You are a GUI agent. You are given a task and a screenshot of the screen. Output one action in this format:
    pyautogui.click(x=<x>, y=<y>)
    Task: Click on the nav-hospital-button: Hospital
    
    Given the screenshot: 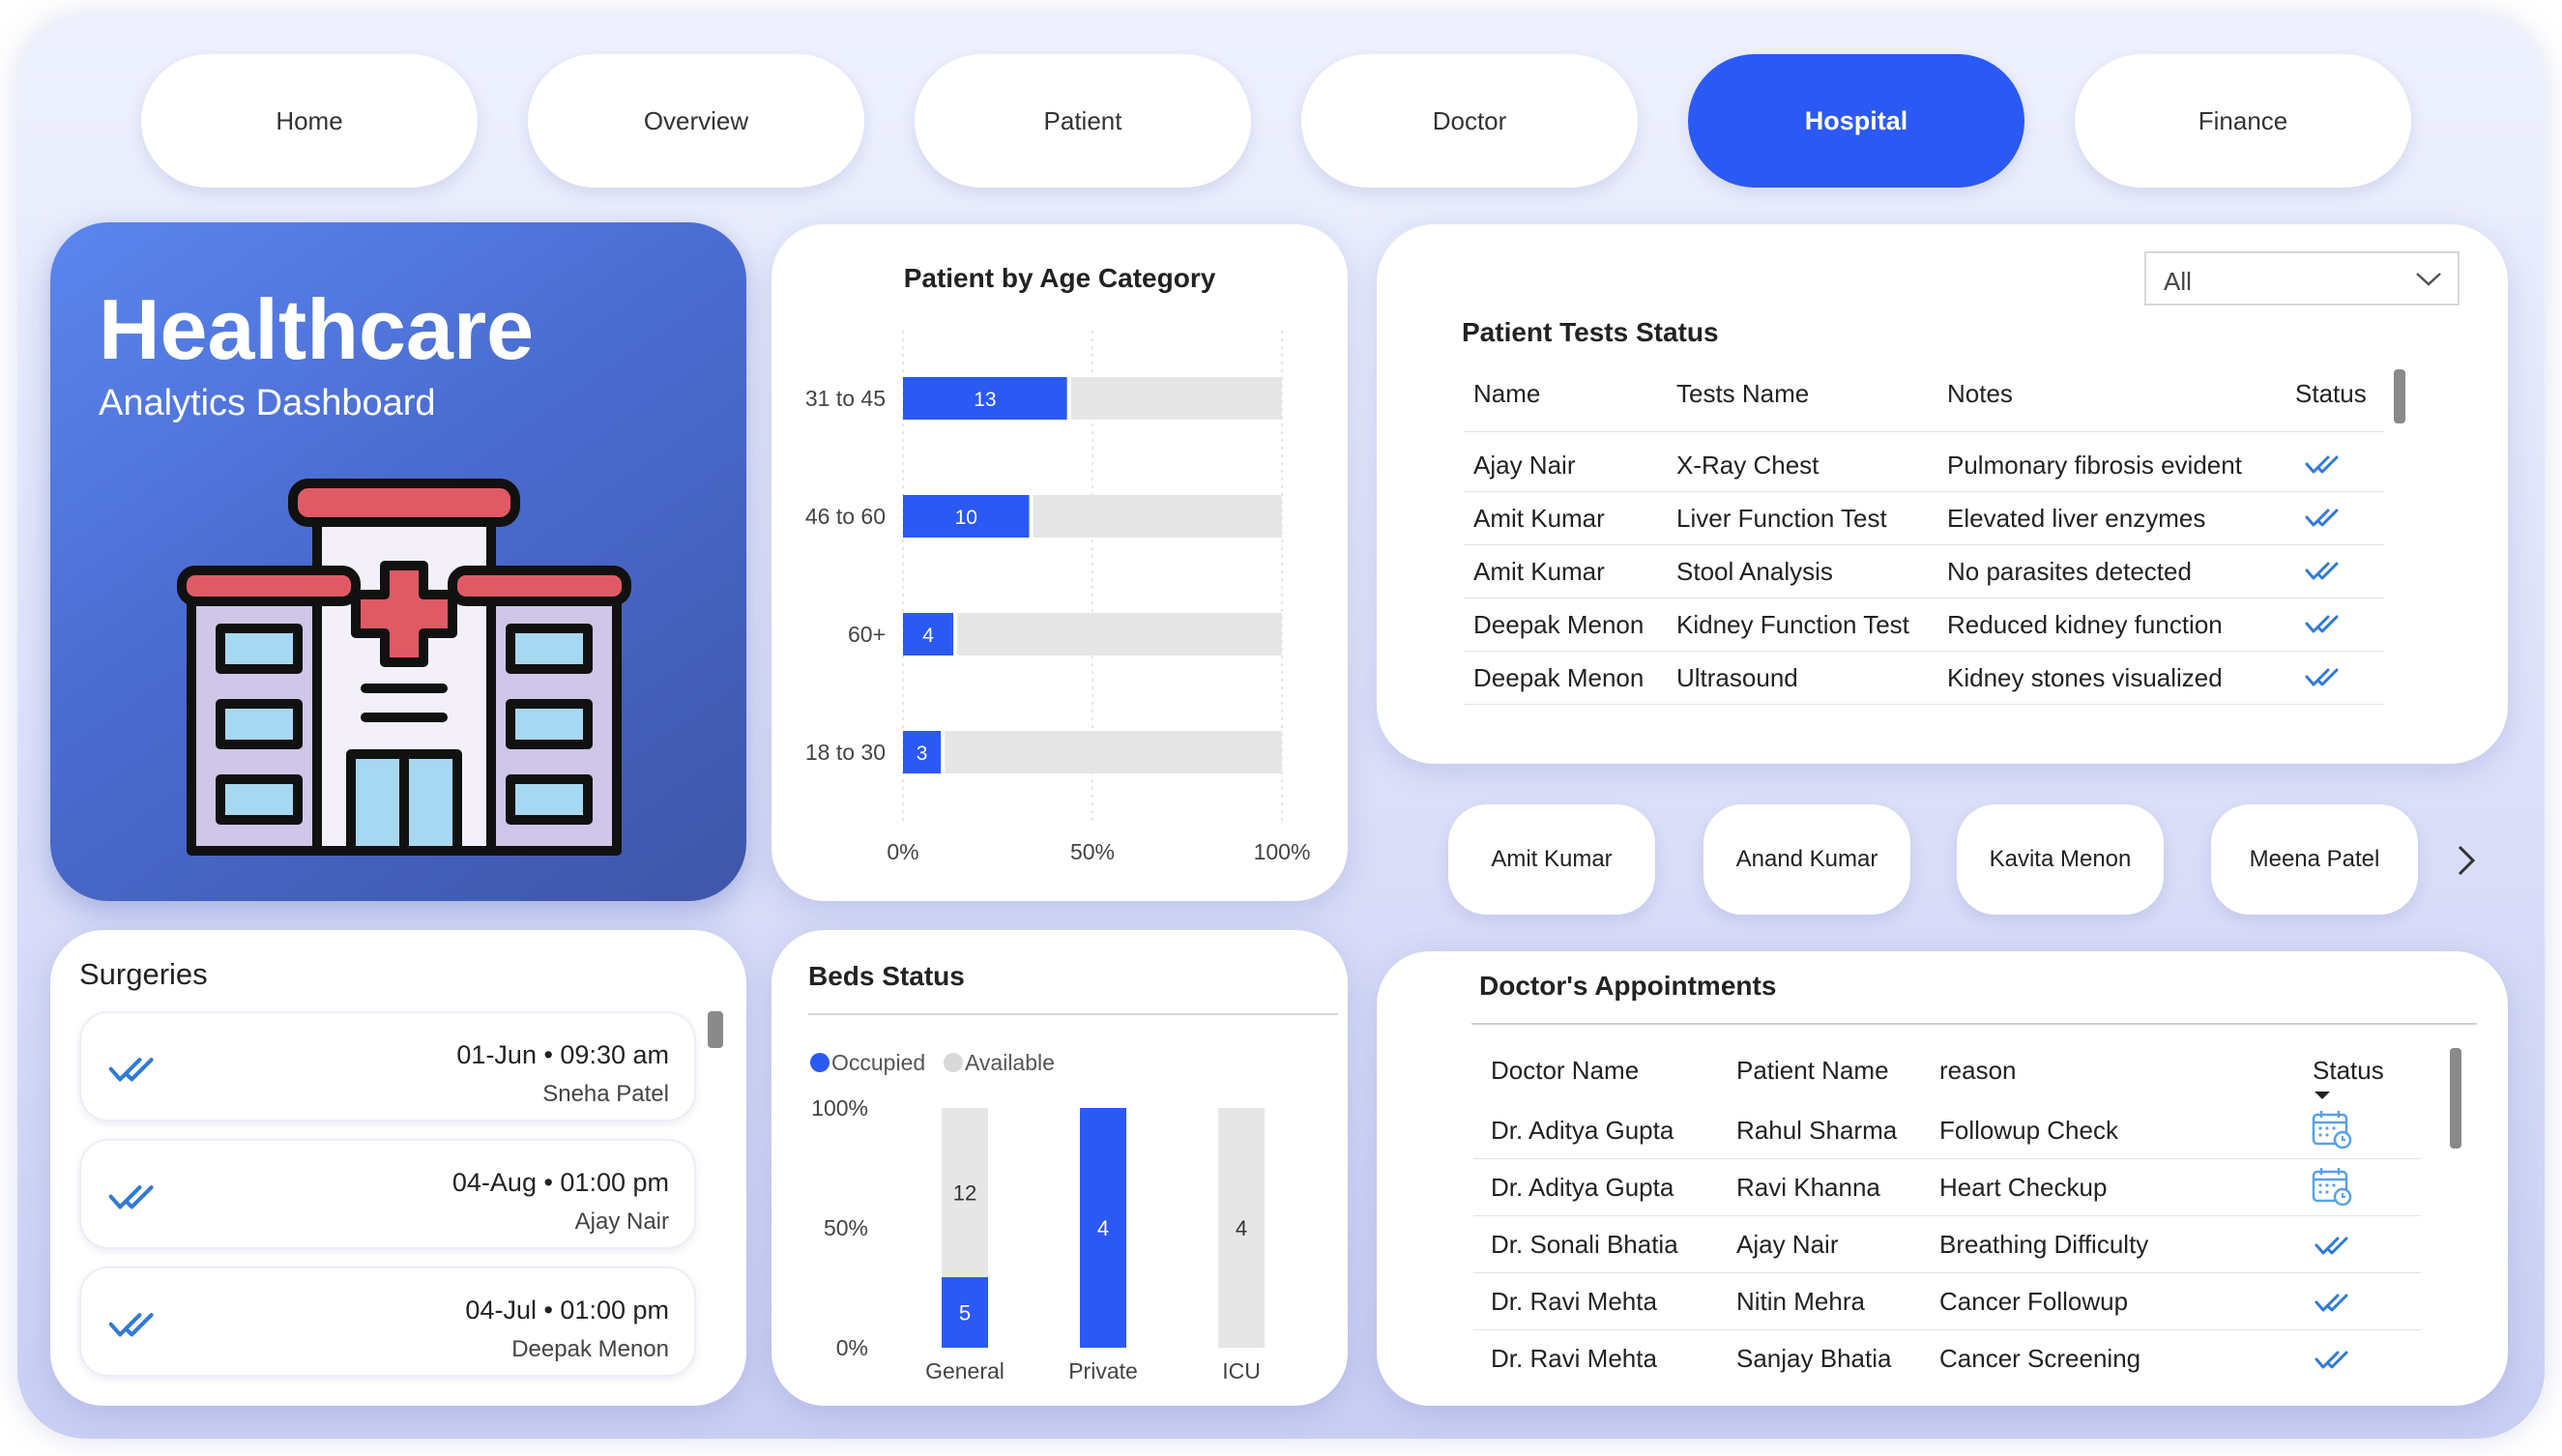 What is the action you would take?
    pyautogui.click(x=1856, y=121)
    